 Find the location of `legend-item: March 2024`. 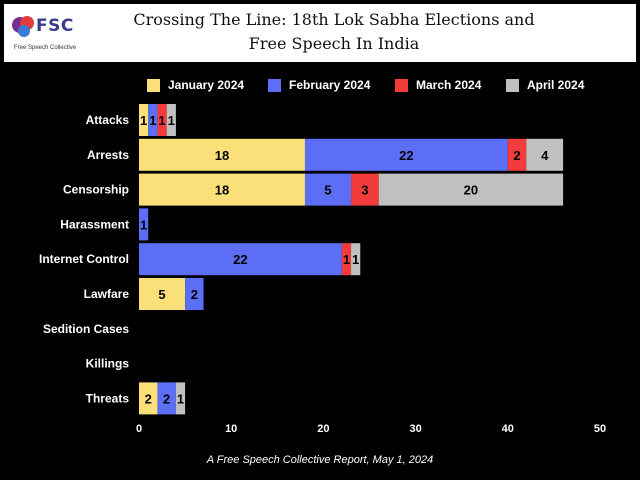

legend-item: March 2024 is located at coordinates (438, 85).